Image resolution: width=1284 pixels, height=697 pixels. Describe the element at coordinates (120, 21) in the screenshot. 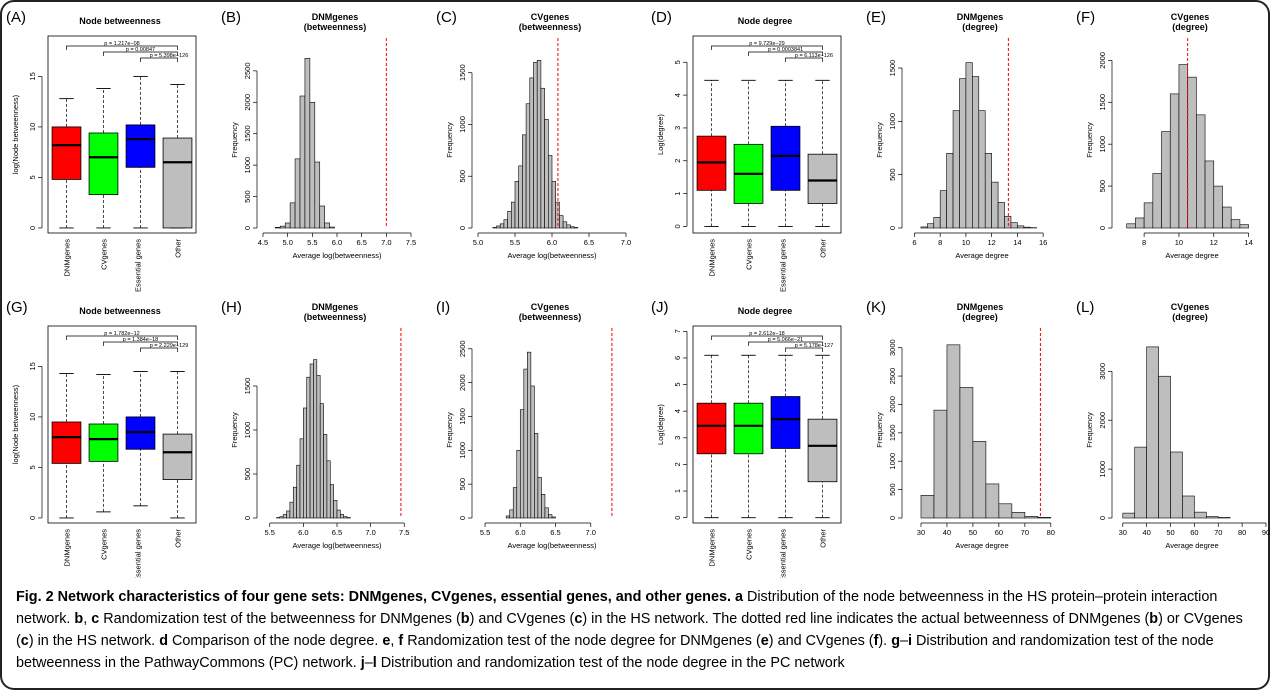

I see `chart-title: Node betweenness` at that location.